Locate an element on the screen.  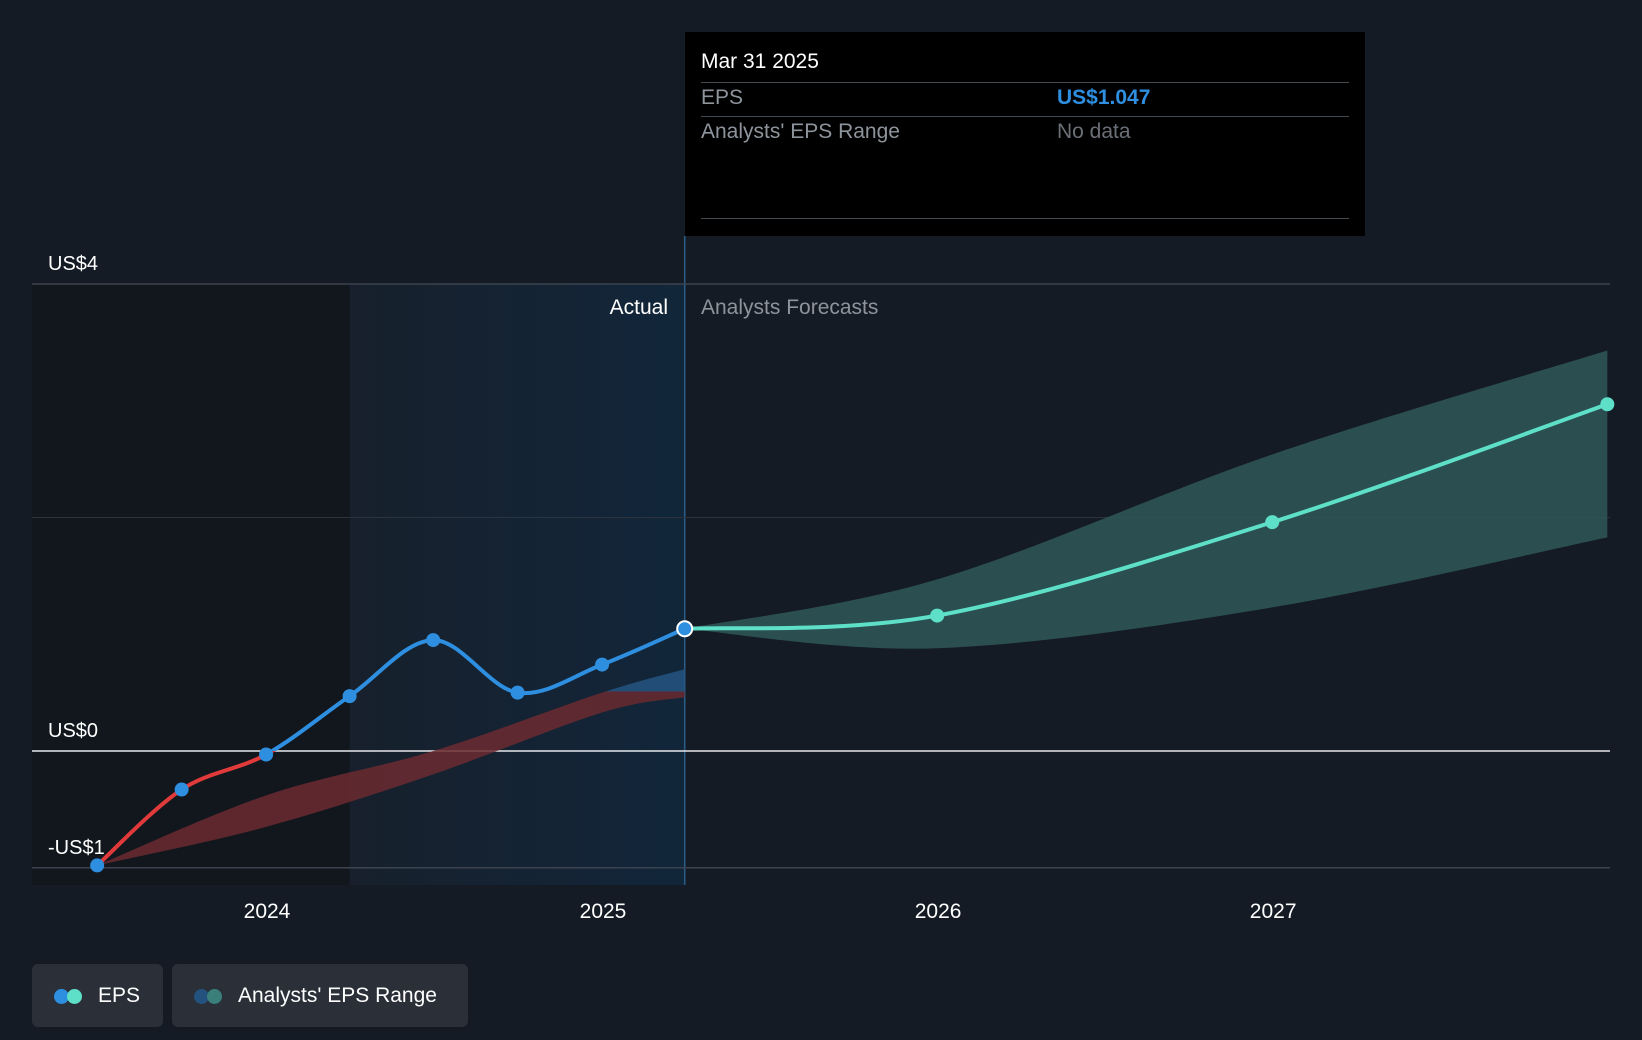
actual-highlight-band is located at coordinates (517, 584).